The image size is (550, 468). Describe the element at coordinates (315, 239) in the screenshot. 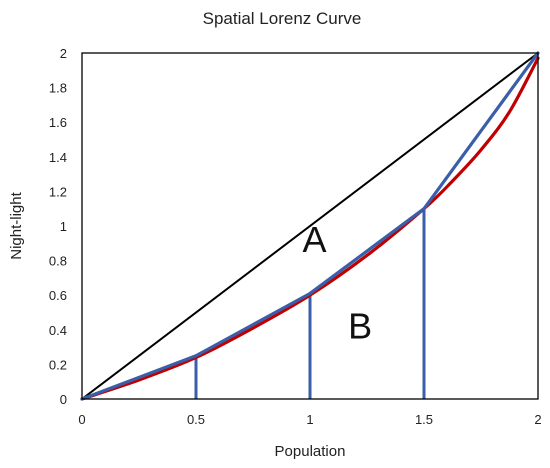

I see `region-label: A` at that location.